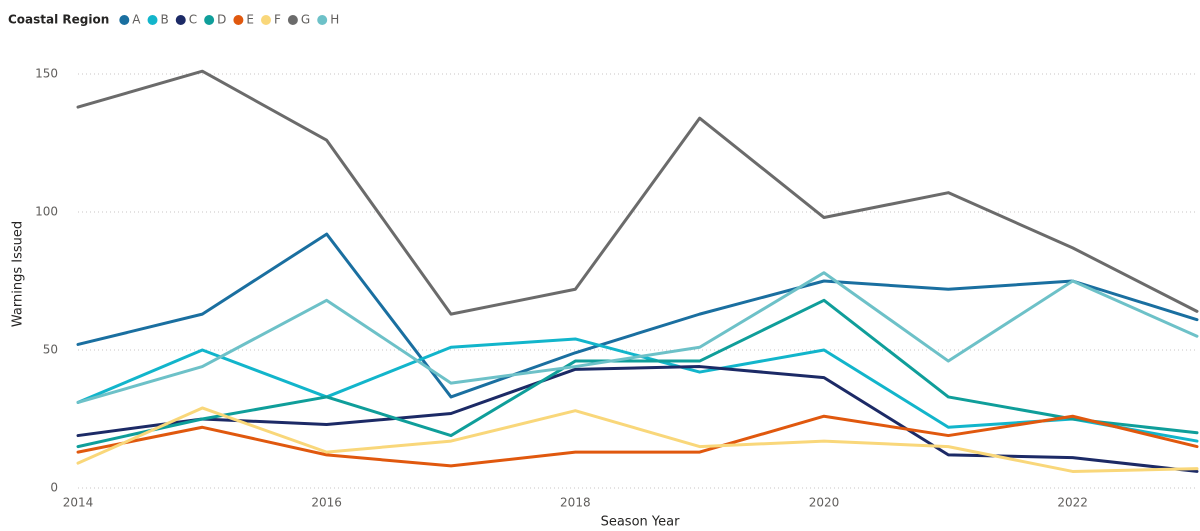 This screenshot has width=1200, height=531. Describe the element at coordinates (221, 20) in the screenshot. I see `legend-label: D` at that location.